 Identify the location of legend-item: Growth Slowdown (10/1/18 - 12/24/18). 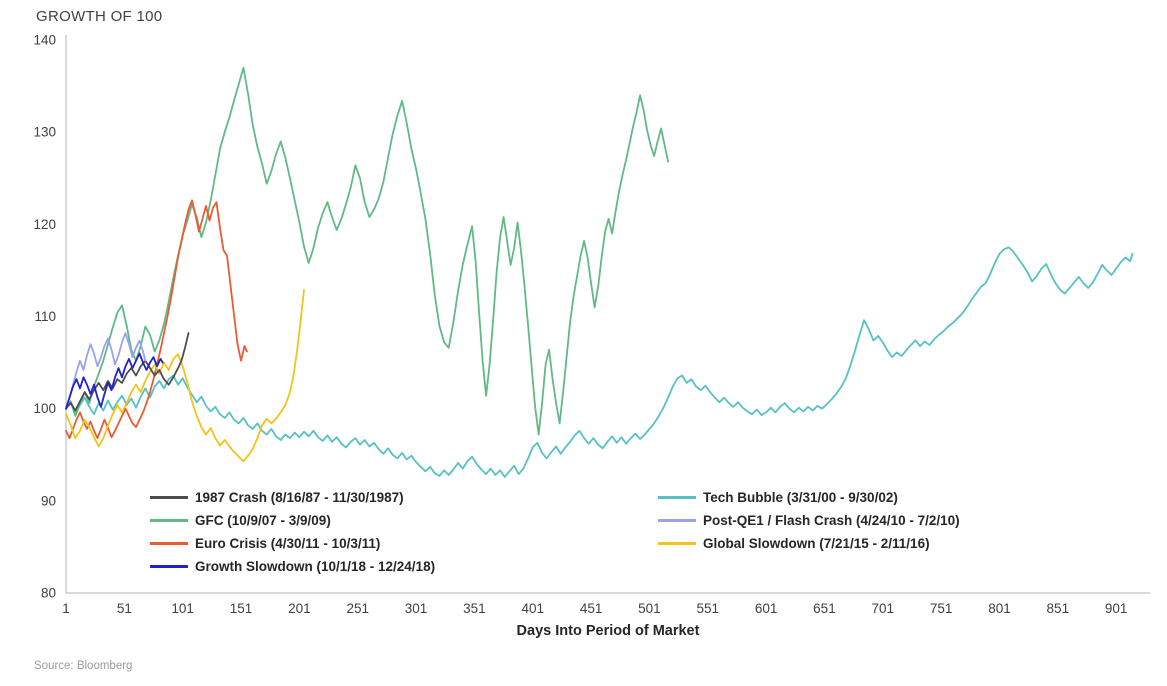
(404, 566).